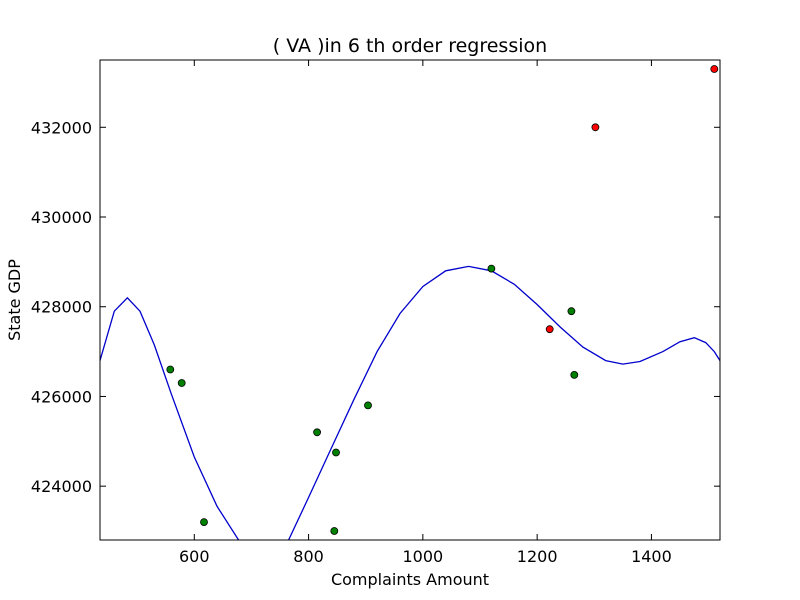  Describe the element at coordinates (410, 46) in the screenshot. I see `chart-title: ( VA )in 6 th order regression` at that location.